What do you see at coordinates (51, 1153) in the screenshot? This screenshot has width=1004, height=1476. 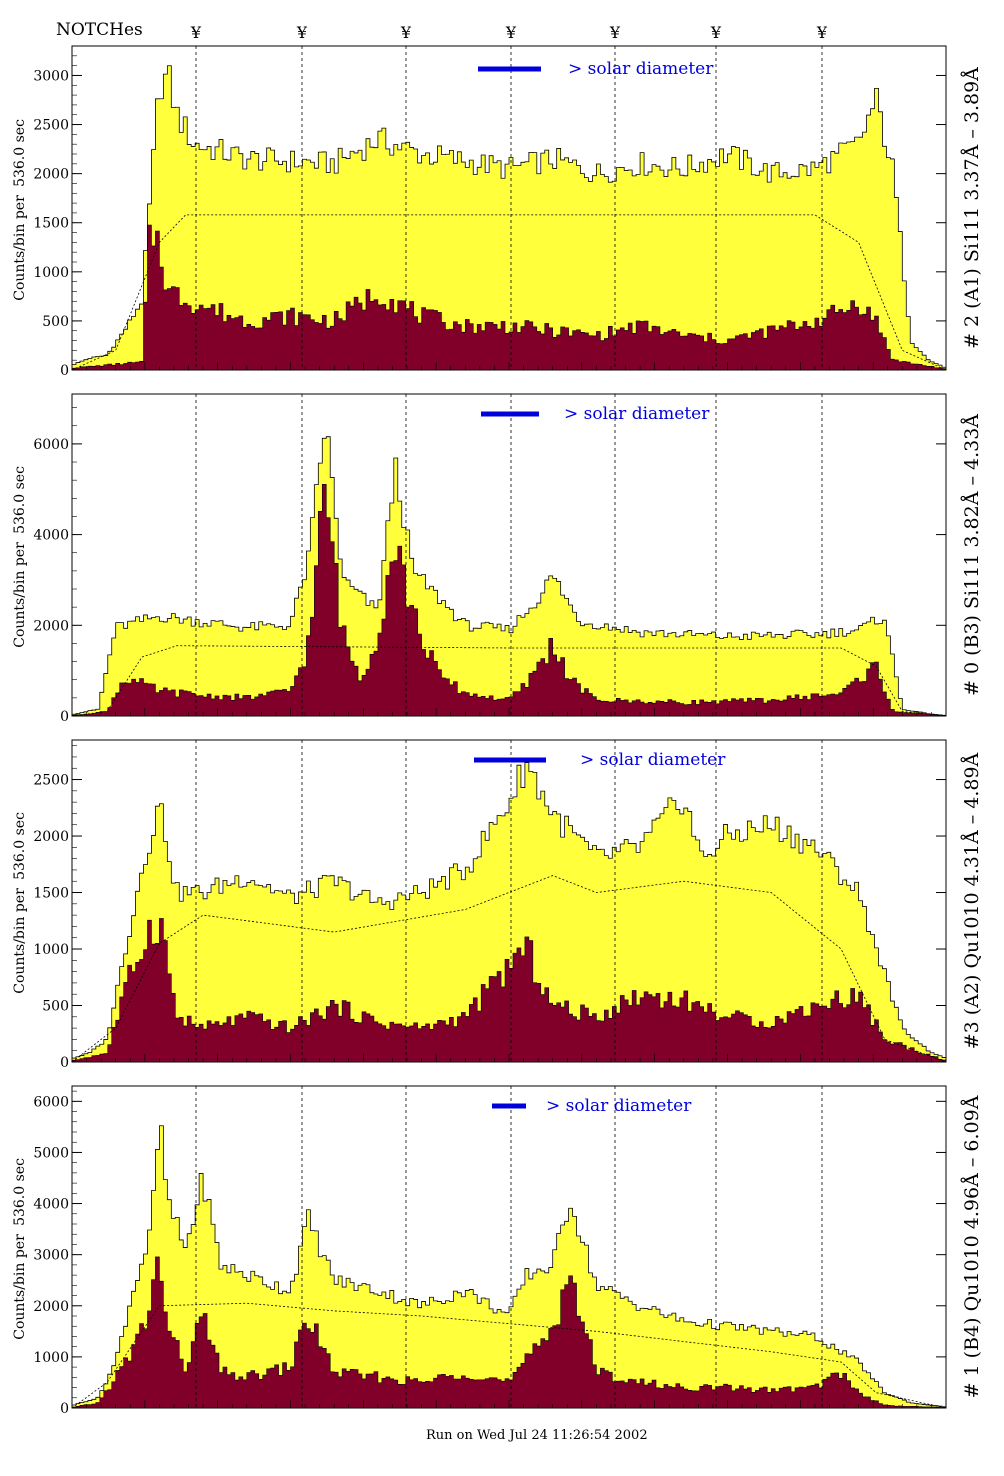 I see `y-tick-label: 5000` at bounding box center [51, 1153].